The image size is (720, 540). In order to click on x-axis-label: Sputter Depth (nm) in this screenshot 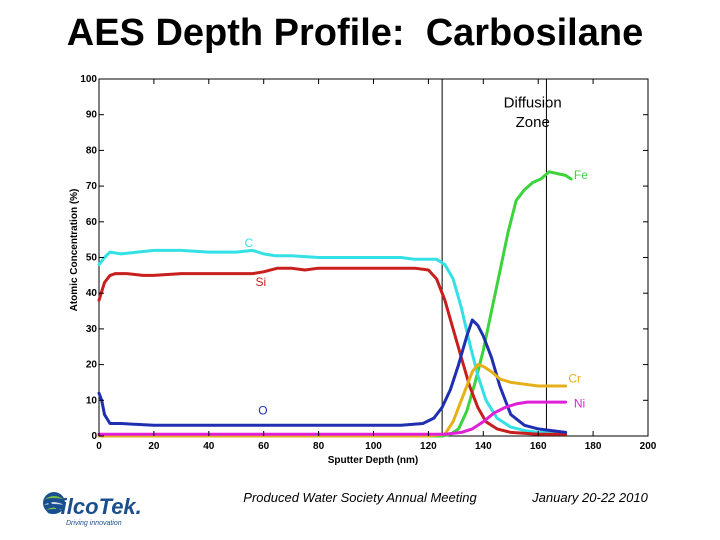, I will do `click(373, 460)`.